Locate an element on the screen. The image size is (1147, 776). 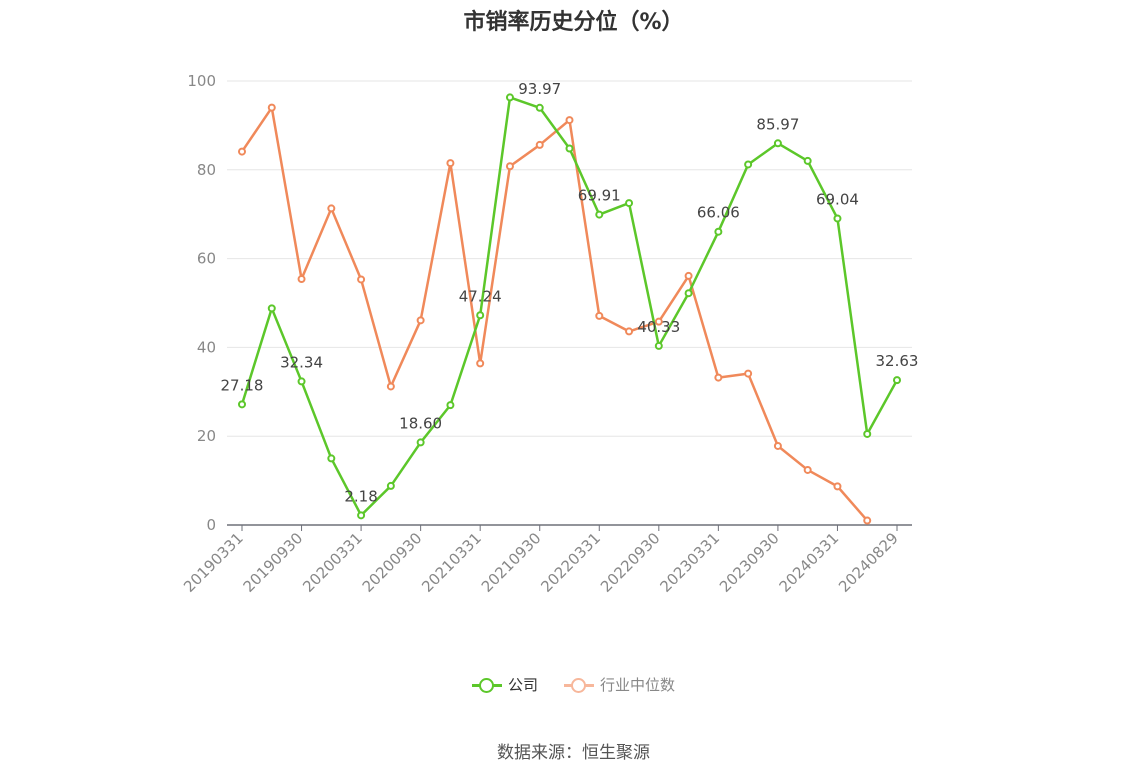
y-tick-label: 100 is located at coordinates (201, 81).